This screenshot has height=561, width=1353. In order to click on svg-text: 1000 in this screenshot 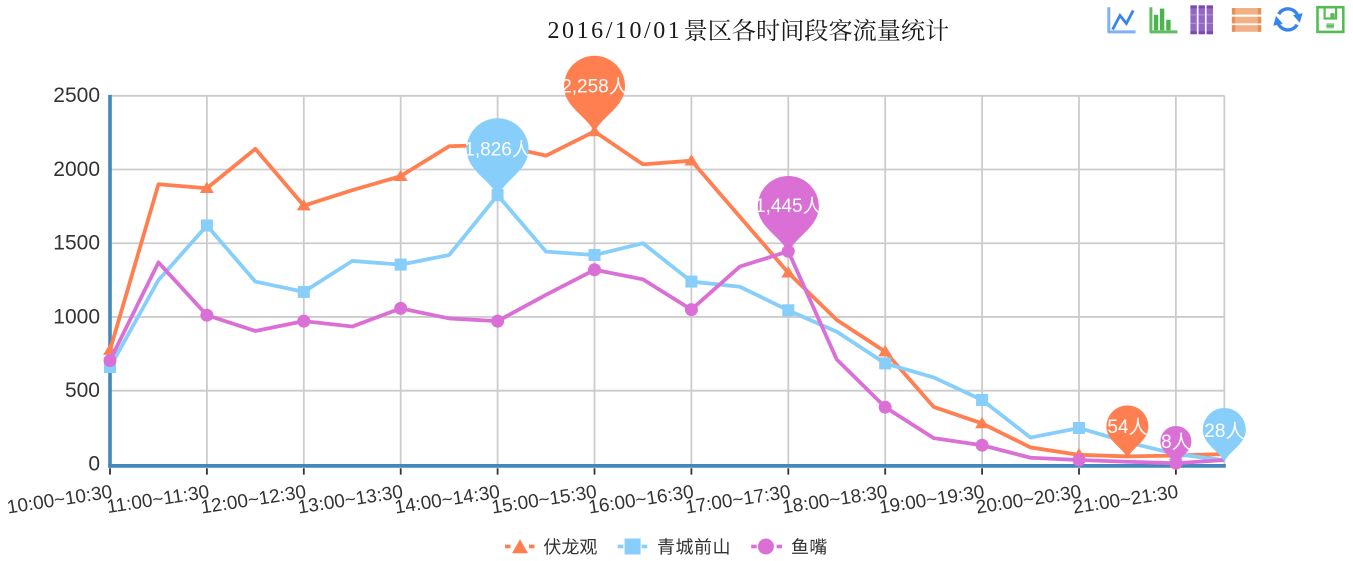, I will do `click(76, 316)`.